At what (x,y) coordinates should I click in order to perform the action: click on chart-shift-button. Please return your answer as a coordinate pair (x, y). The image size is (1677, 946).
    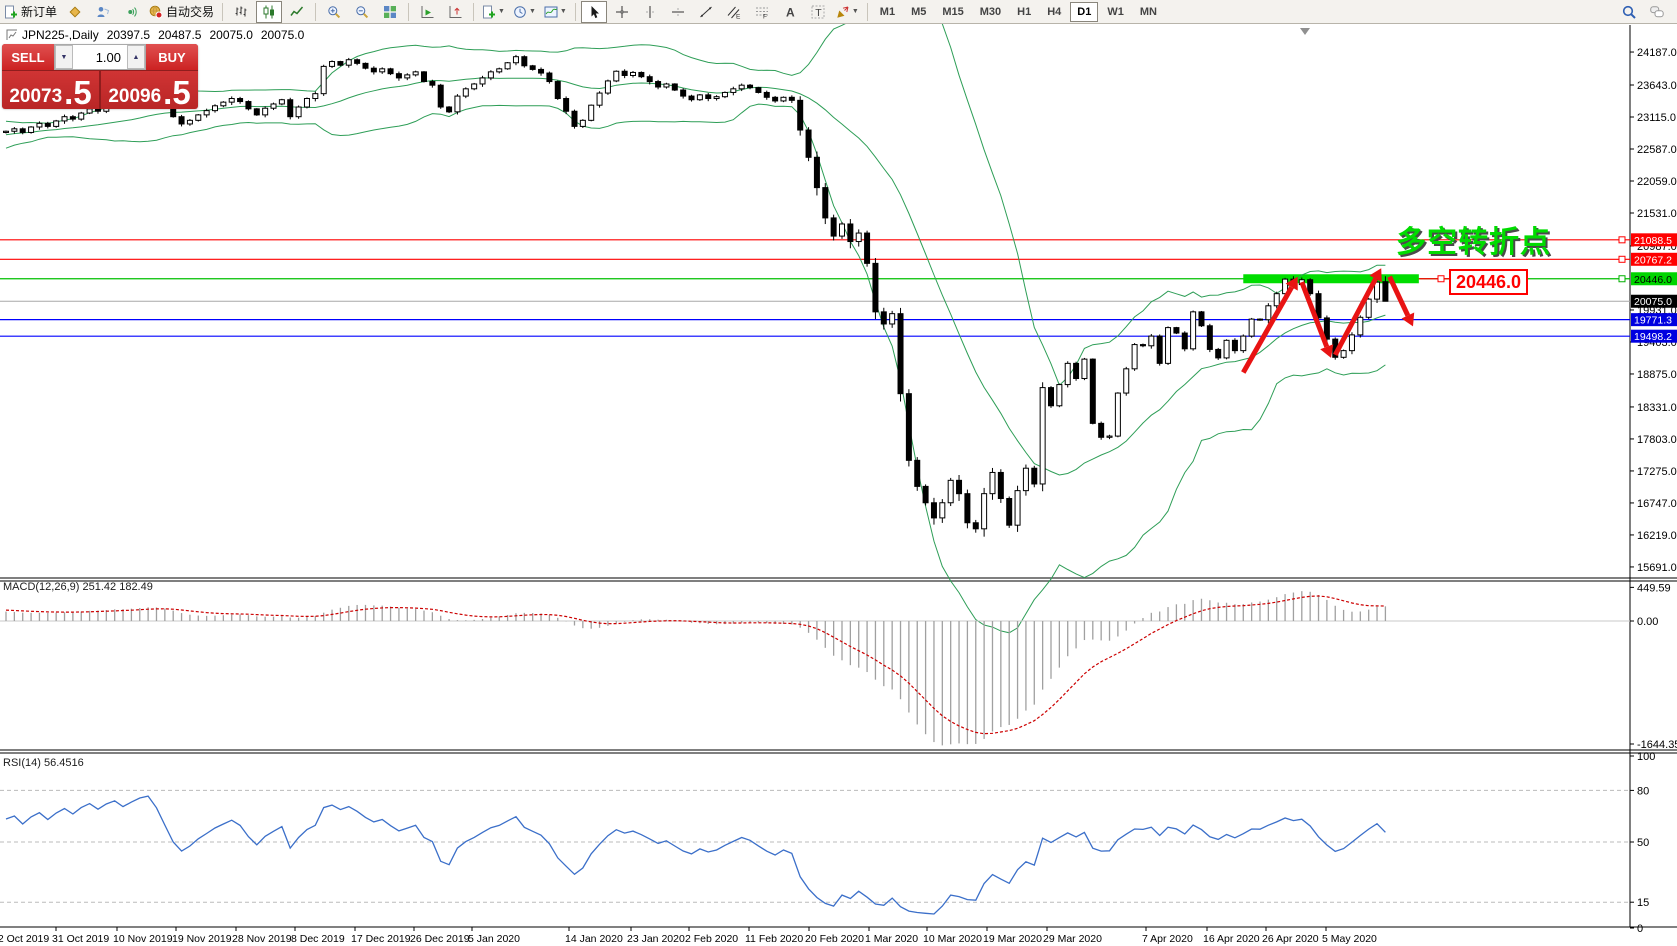
    Looking at the image, I should click on (455, 12).